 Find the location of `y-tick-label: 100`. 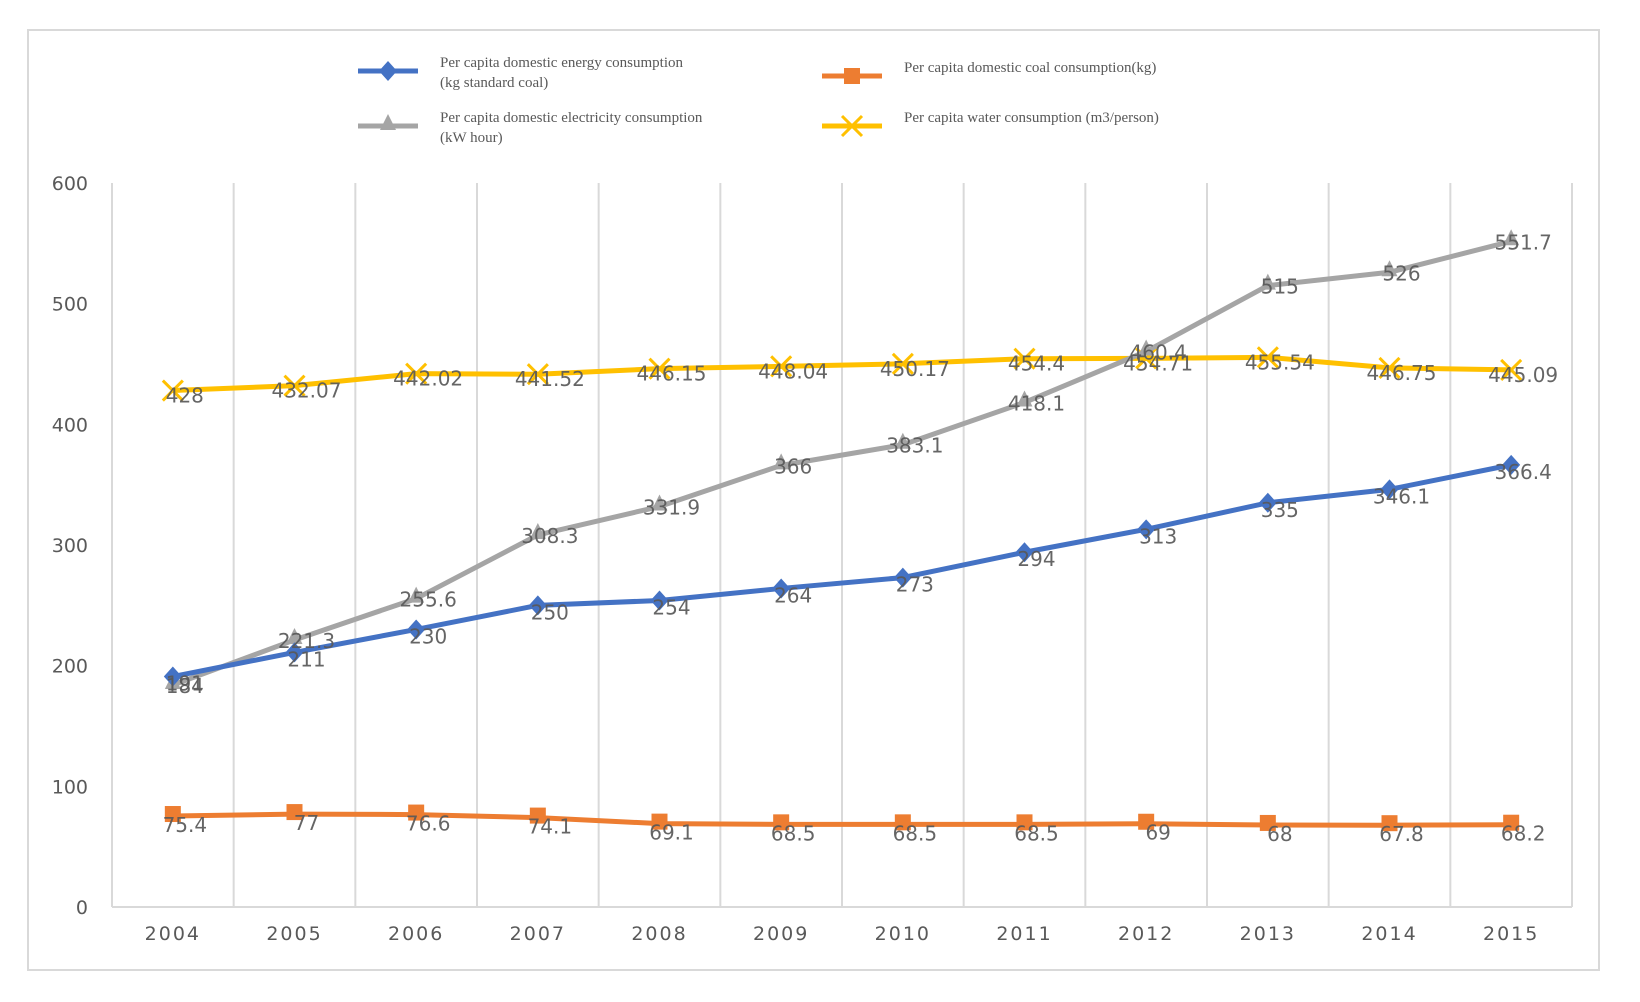

y-tick-label: 100 is located at coordinates (70, 787).